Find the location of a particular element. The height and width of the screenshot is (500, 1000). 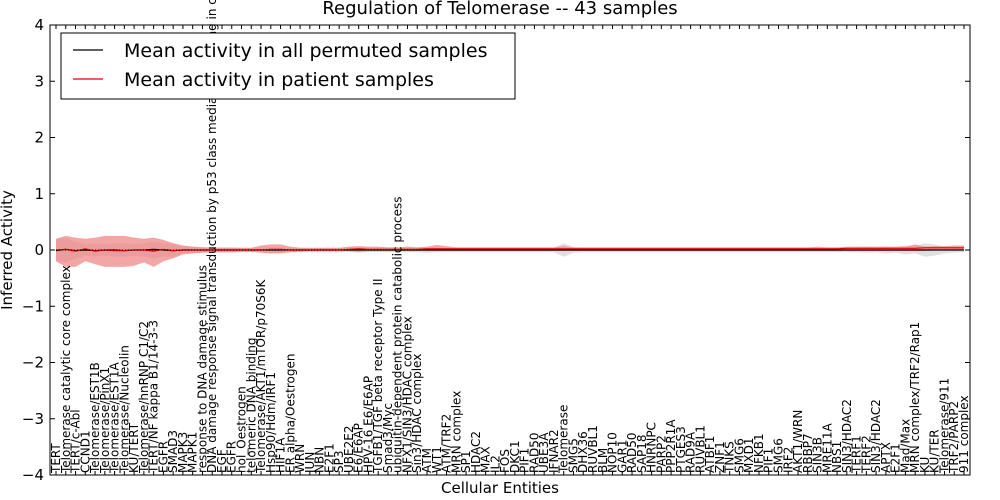

entity-label: KU/TERT is located at coordinates (134, 447).